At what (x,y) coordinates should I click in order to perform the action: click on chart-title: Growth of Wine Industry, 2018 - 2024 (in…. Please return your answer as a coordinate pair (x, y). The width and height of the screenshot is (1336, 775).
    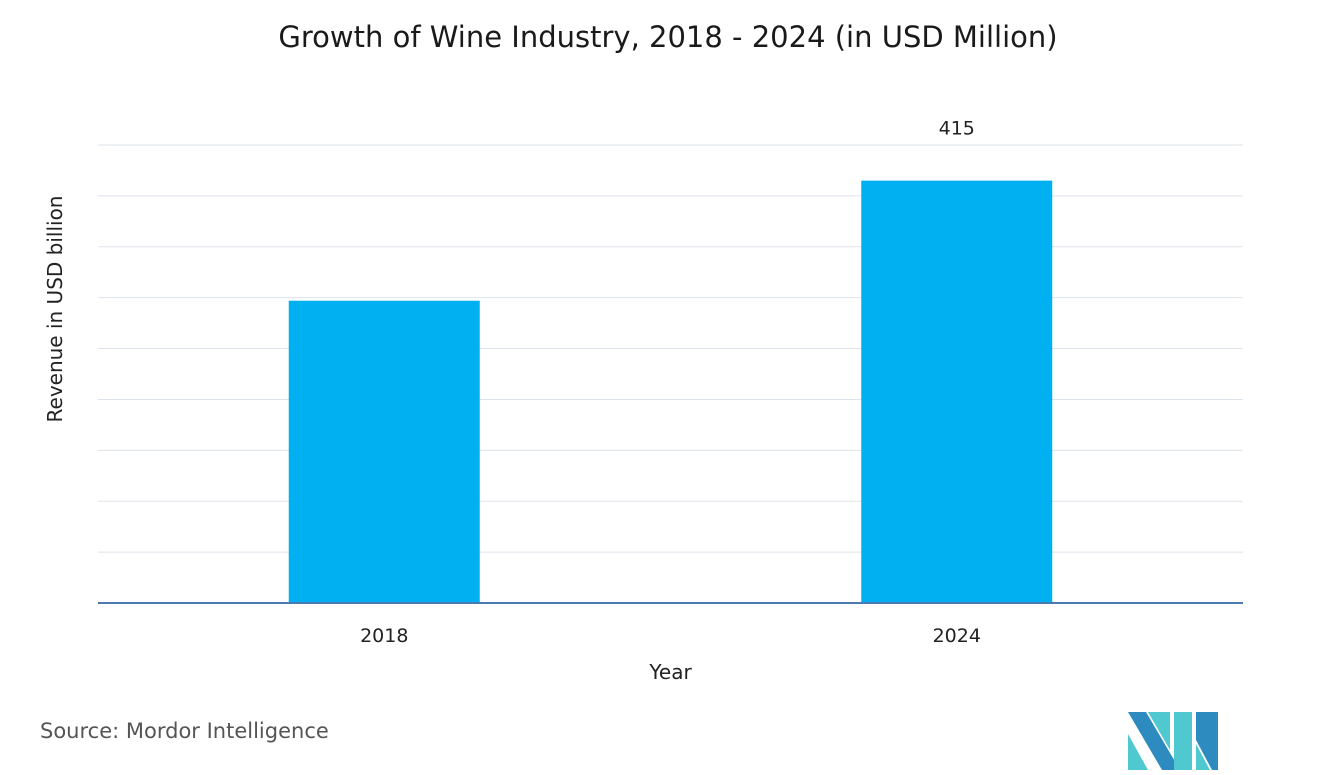
    Looking at the image, I should click on (668, 37).